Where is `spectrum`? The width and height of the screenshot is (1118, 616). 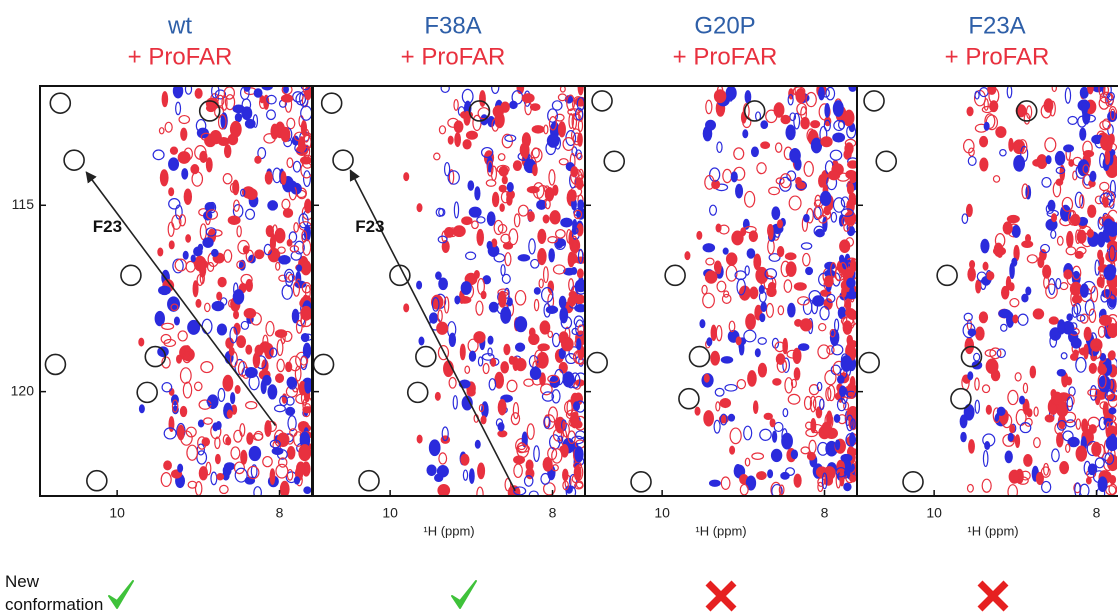 spectrum is located at coordinates (198, 291).